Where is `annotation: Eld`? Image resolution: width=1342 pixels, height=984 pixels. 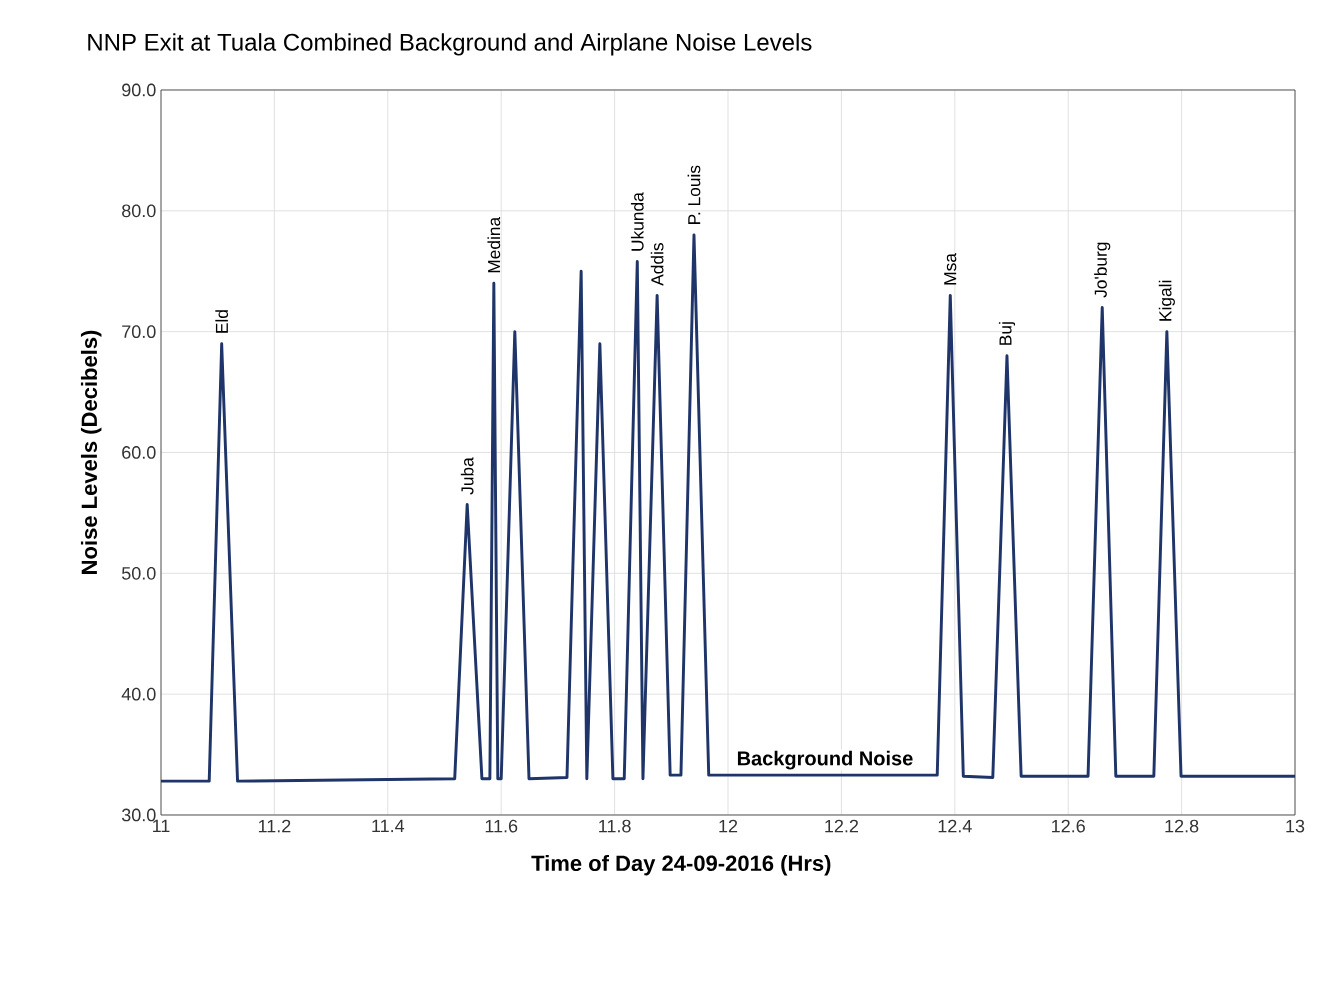 annotation: Eld is located at coordinates (222, 321).